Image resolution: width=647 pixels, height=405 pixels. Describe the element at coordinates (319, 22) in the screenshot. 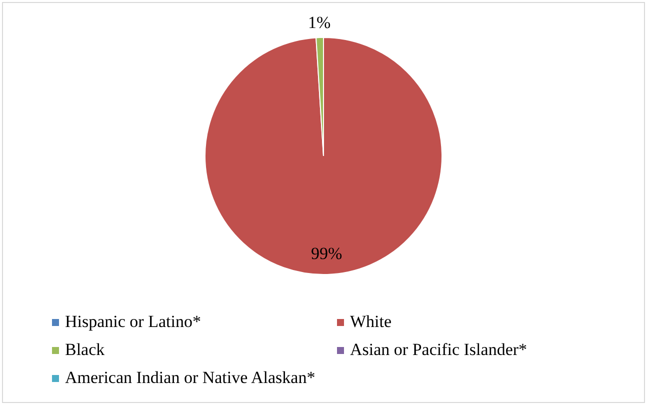

I see `data-label: 1%` at that location.